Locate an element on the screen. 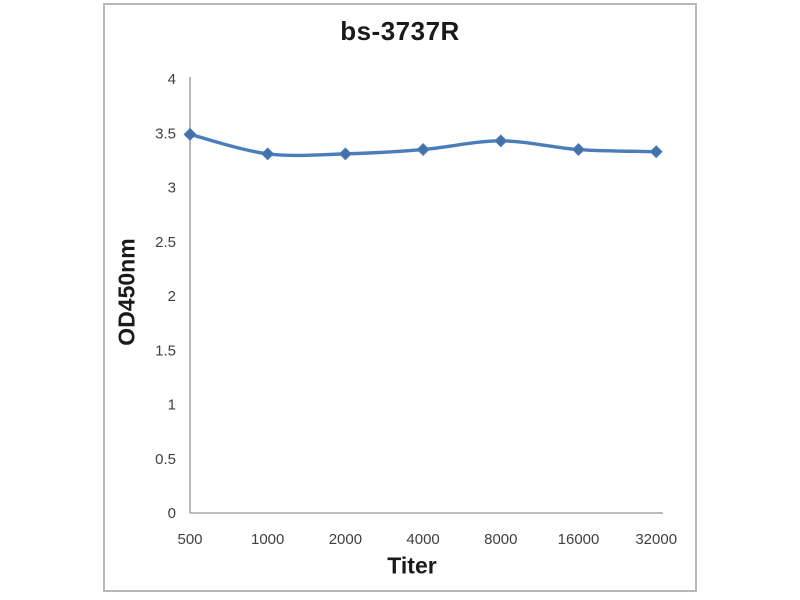  x-axis-title: Titer is located at coordinates (412, 565).